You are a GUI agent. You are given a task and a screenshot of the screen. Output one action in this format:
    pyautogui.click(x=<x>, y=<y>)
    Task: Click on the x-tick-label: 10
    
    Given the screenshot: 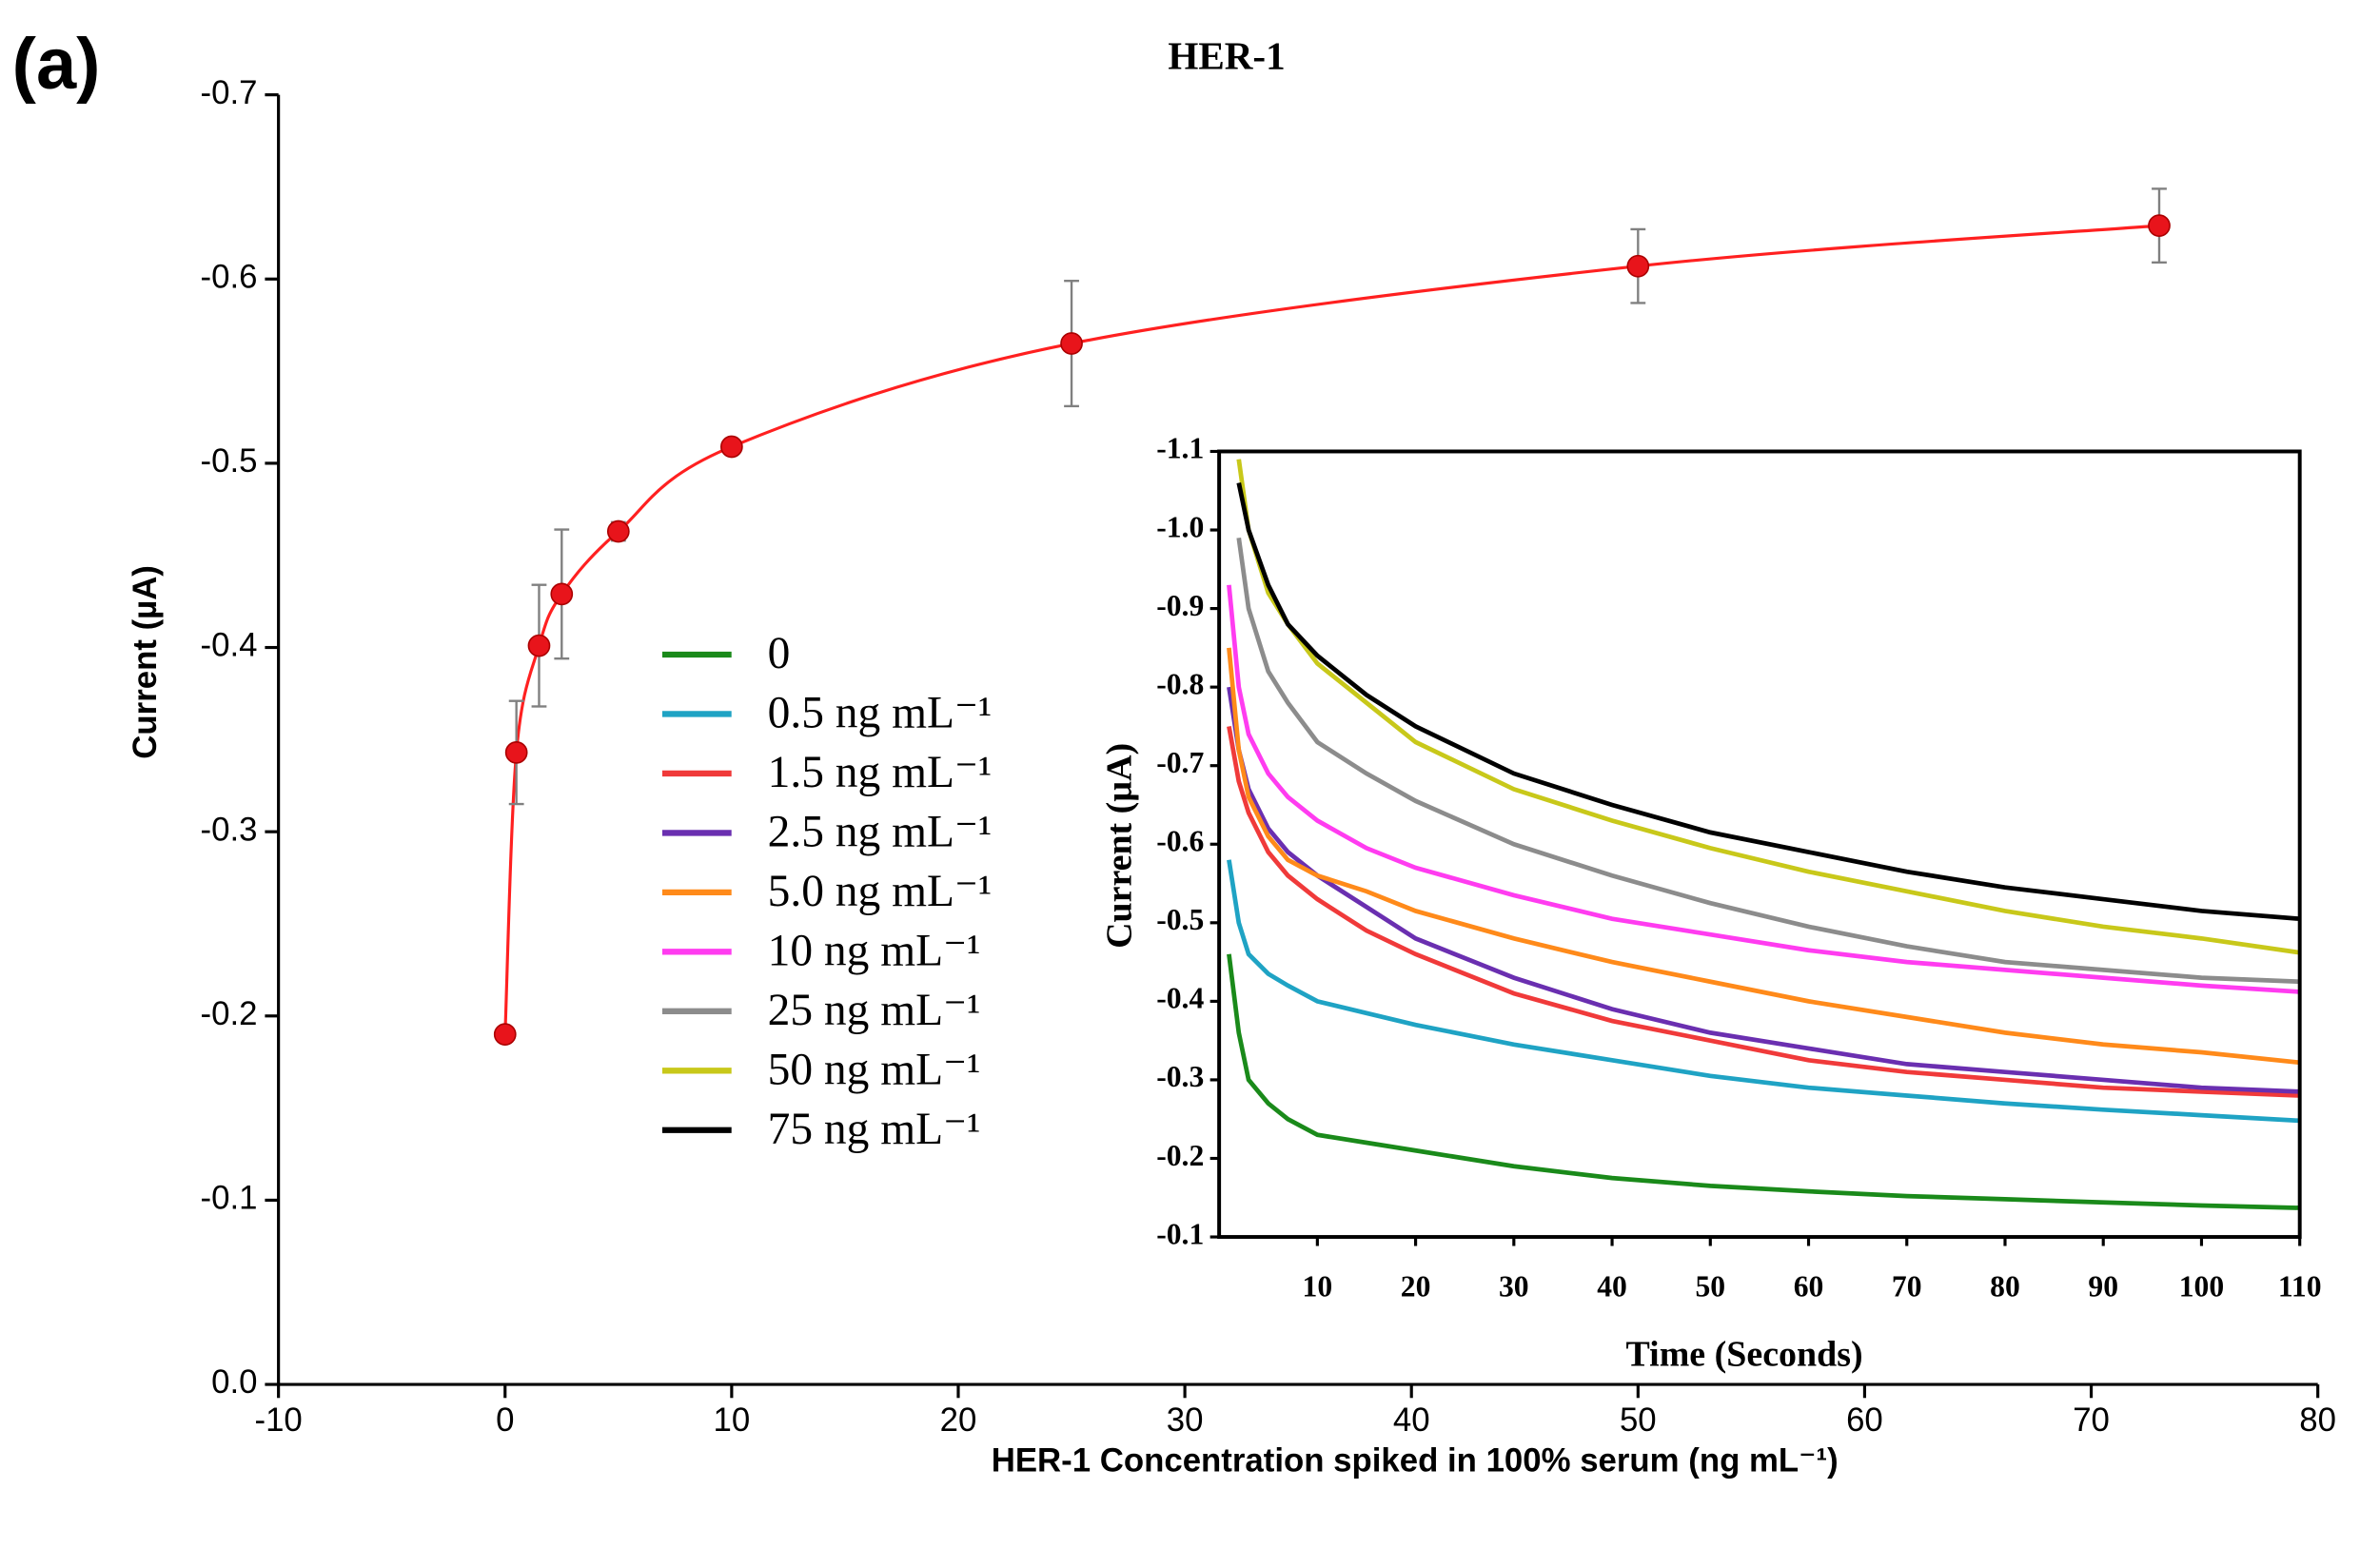 What is the action you would take?
    pyautogui.click(x=733, y=1420)
    